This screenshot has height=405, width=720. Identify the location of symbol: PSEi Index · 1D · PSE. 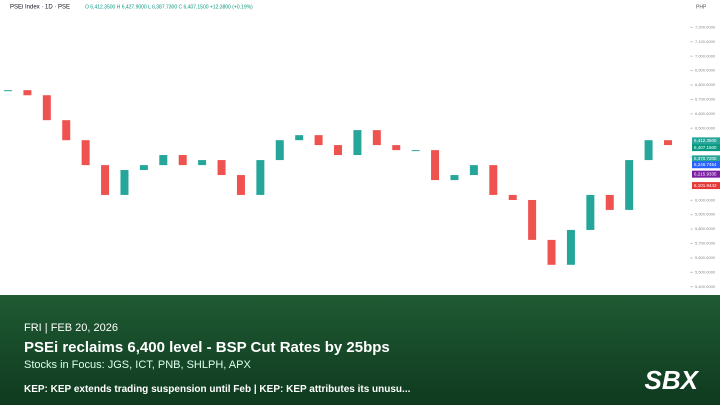
(40, 8).